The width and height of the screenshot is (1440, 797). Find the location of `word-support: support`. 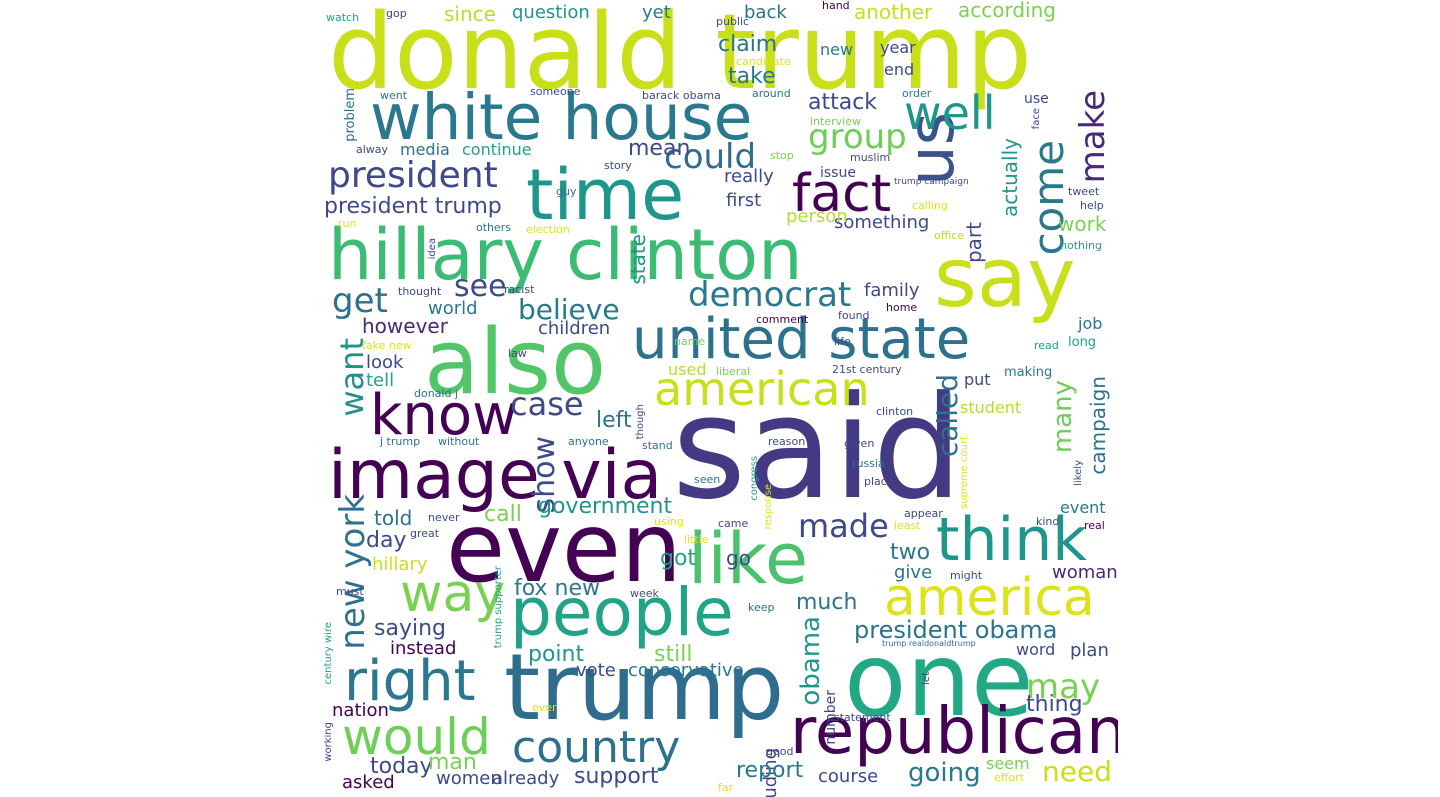

word-support: support is located at coordinates (616, 776).